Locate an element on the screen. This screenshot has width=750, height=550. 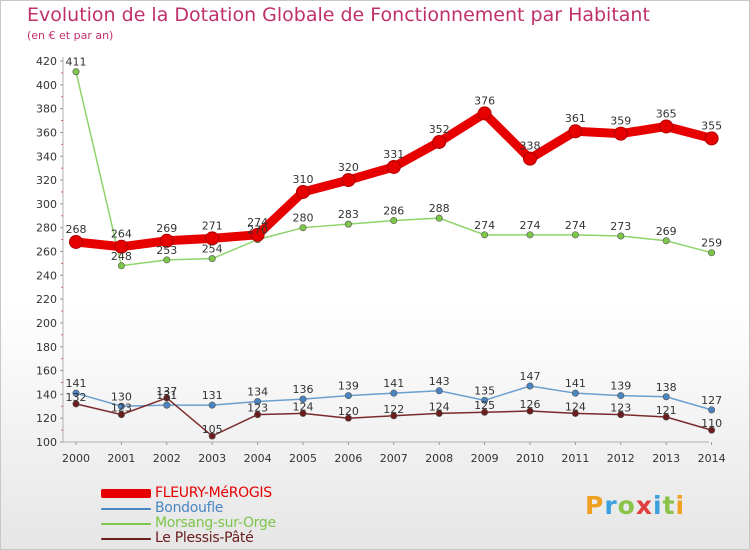
data-label-fleury-m-rogis: 359 is located at coordinates (620, 121).